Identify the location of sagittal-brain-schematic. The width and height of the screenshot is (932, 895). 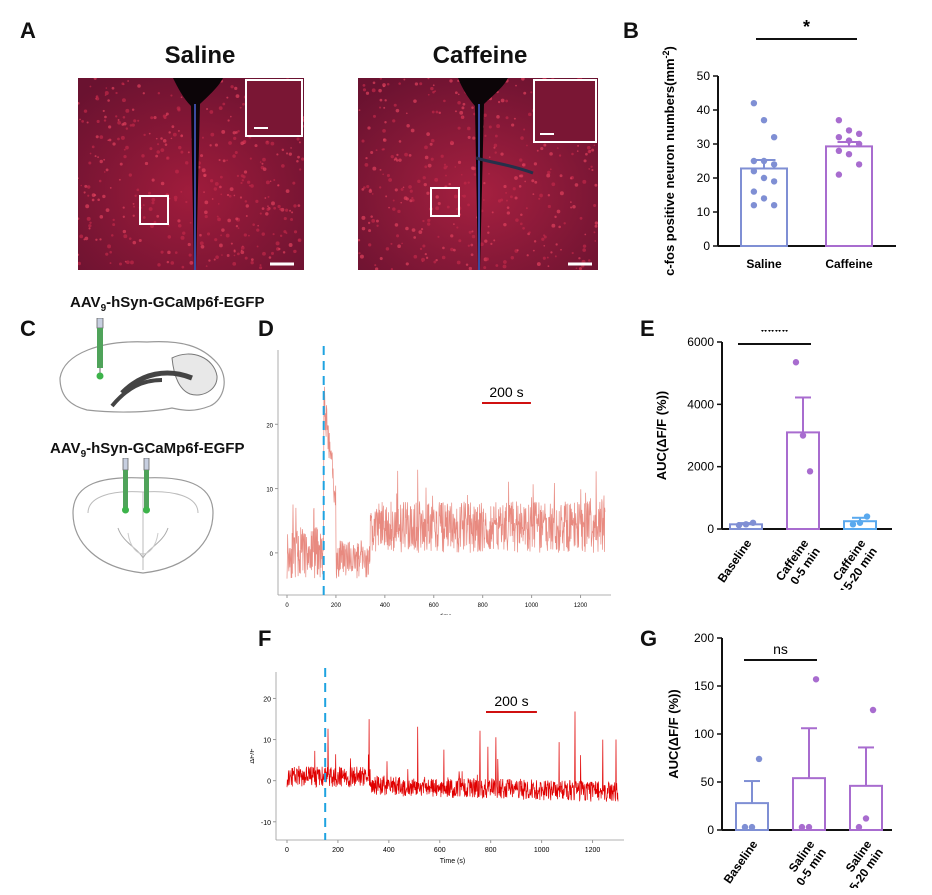
(142, 365).